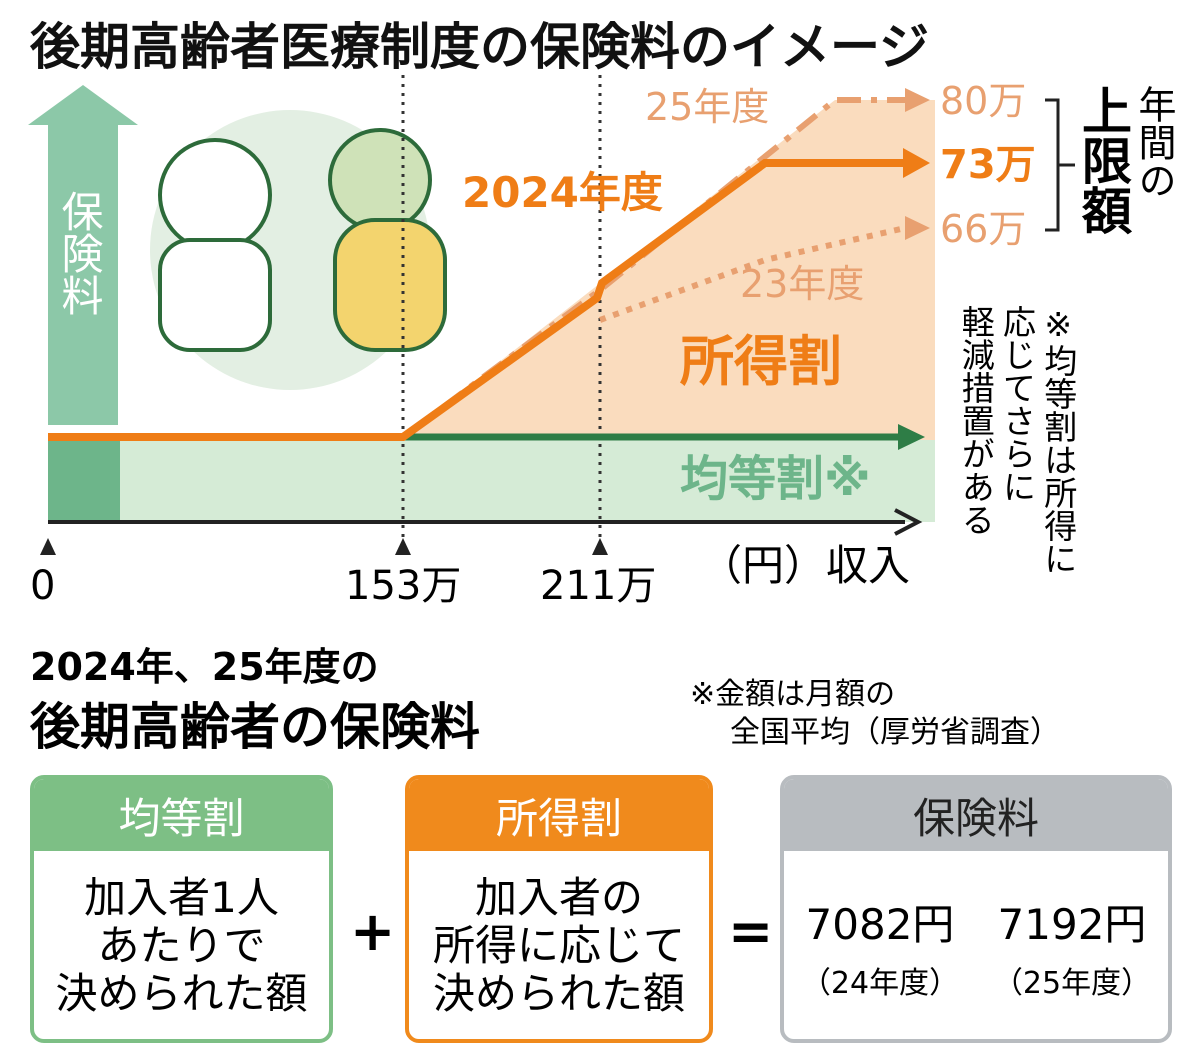 This screenshot has height=1063, width=1200. I want to click on cap-label: 年間の, so click(1154, 142).